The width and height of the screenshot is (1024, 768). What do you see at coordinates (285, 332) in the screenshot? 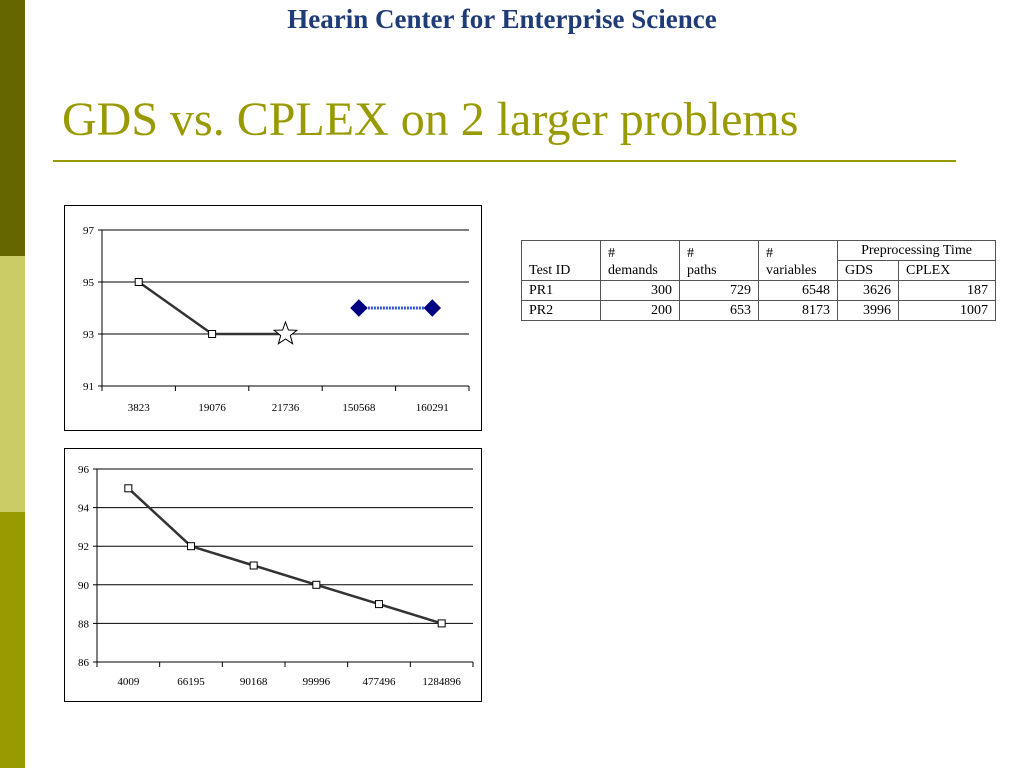
I see `chart-top-point-star` at bounding box center [285, 332].